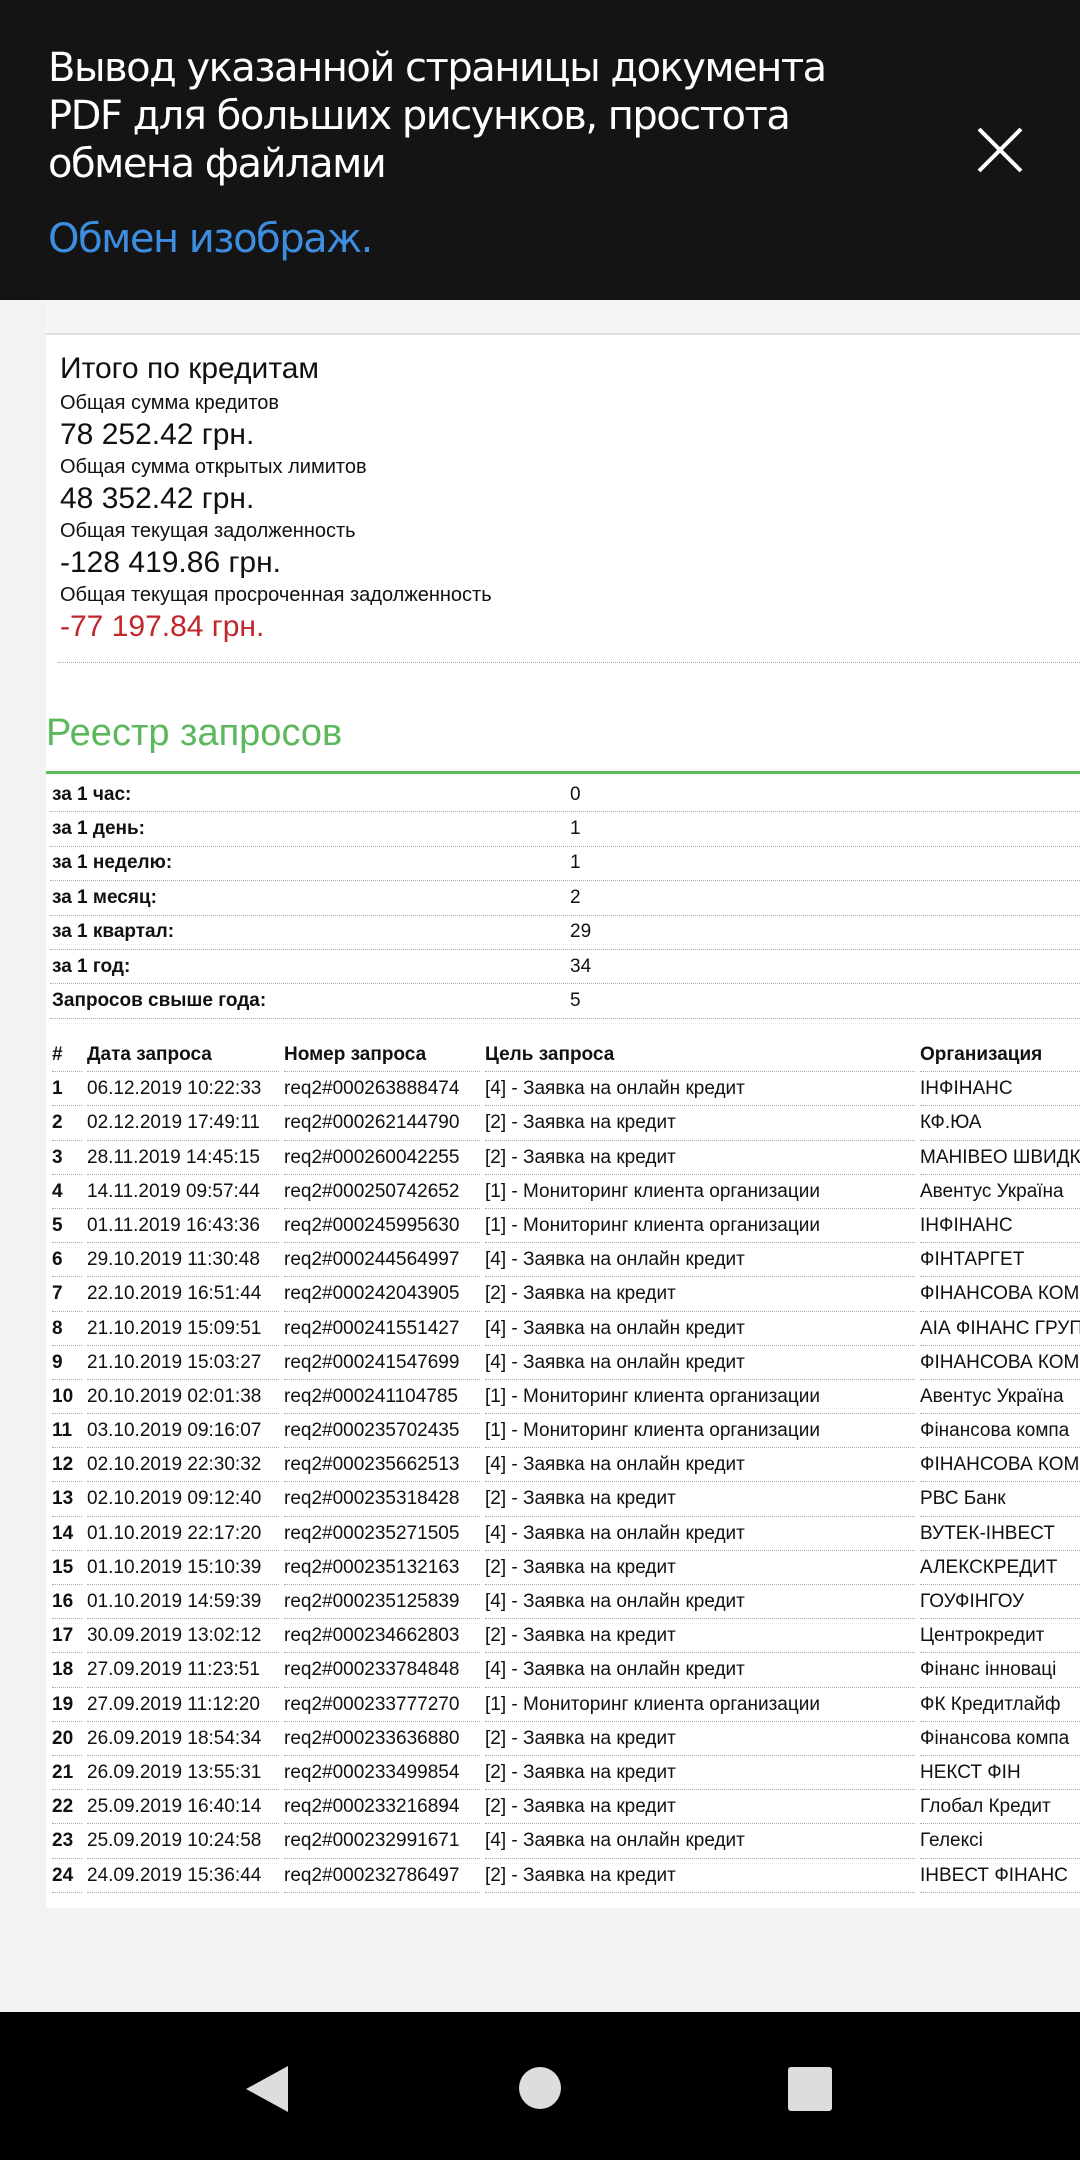 The width and height of the screenshot is (1080, 2160). What do you see at coordinates (183, 1602) in the screenshot?
I see `table-cell: 01.10.2019 14:59:39` at bounding box center [183, 1602].